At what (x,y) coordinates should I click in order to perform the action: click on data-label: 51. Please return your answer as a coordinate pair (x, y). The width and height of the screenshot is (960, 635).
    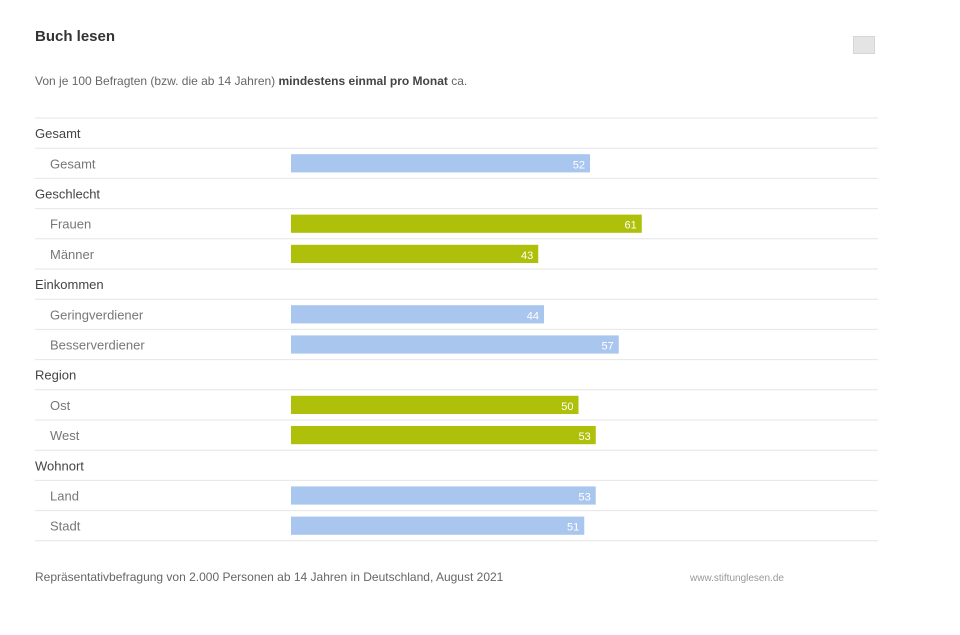
    Looking at the image, I should click on (573, 528).